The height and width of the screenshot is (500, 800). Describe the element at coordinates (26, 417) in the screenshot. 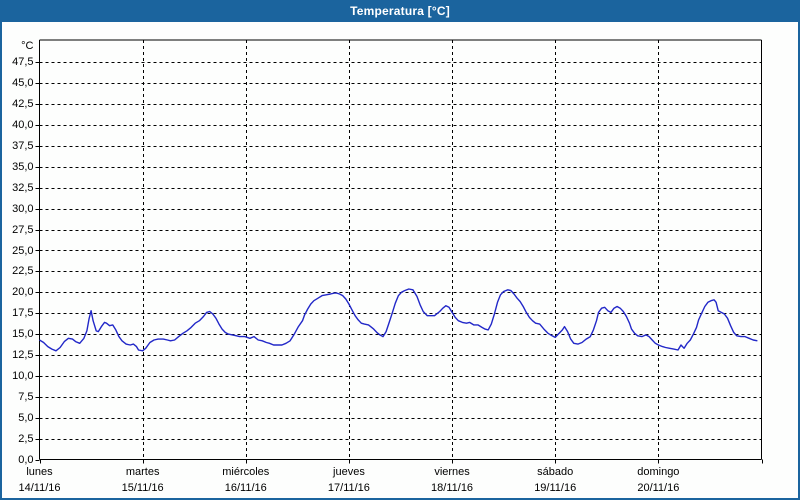

I see `y-tick-label: 5,0` at that location.